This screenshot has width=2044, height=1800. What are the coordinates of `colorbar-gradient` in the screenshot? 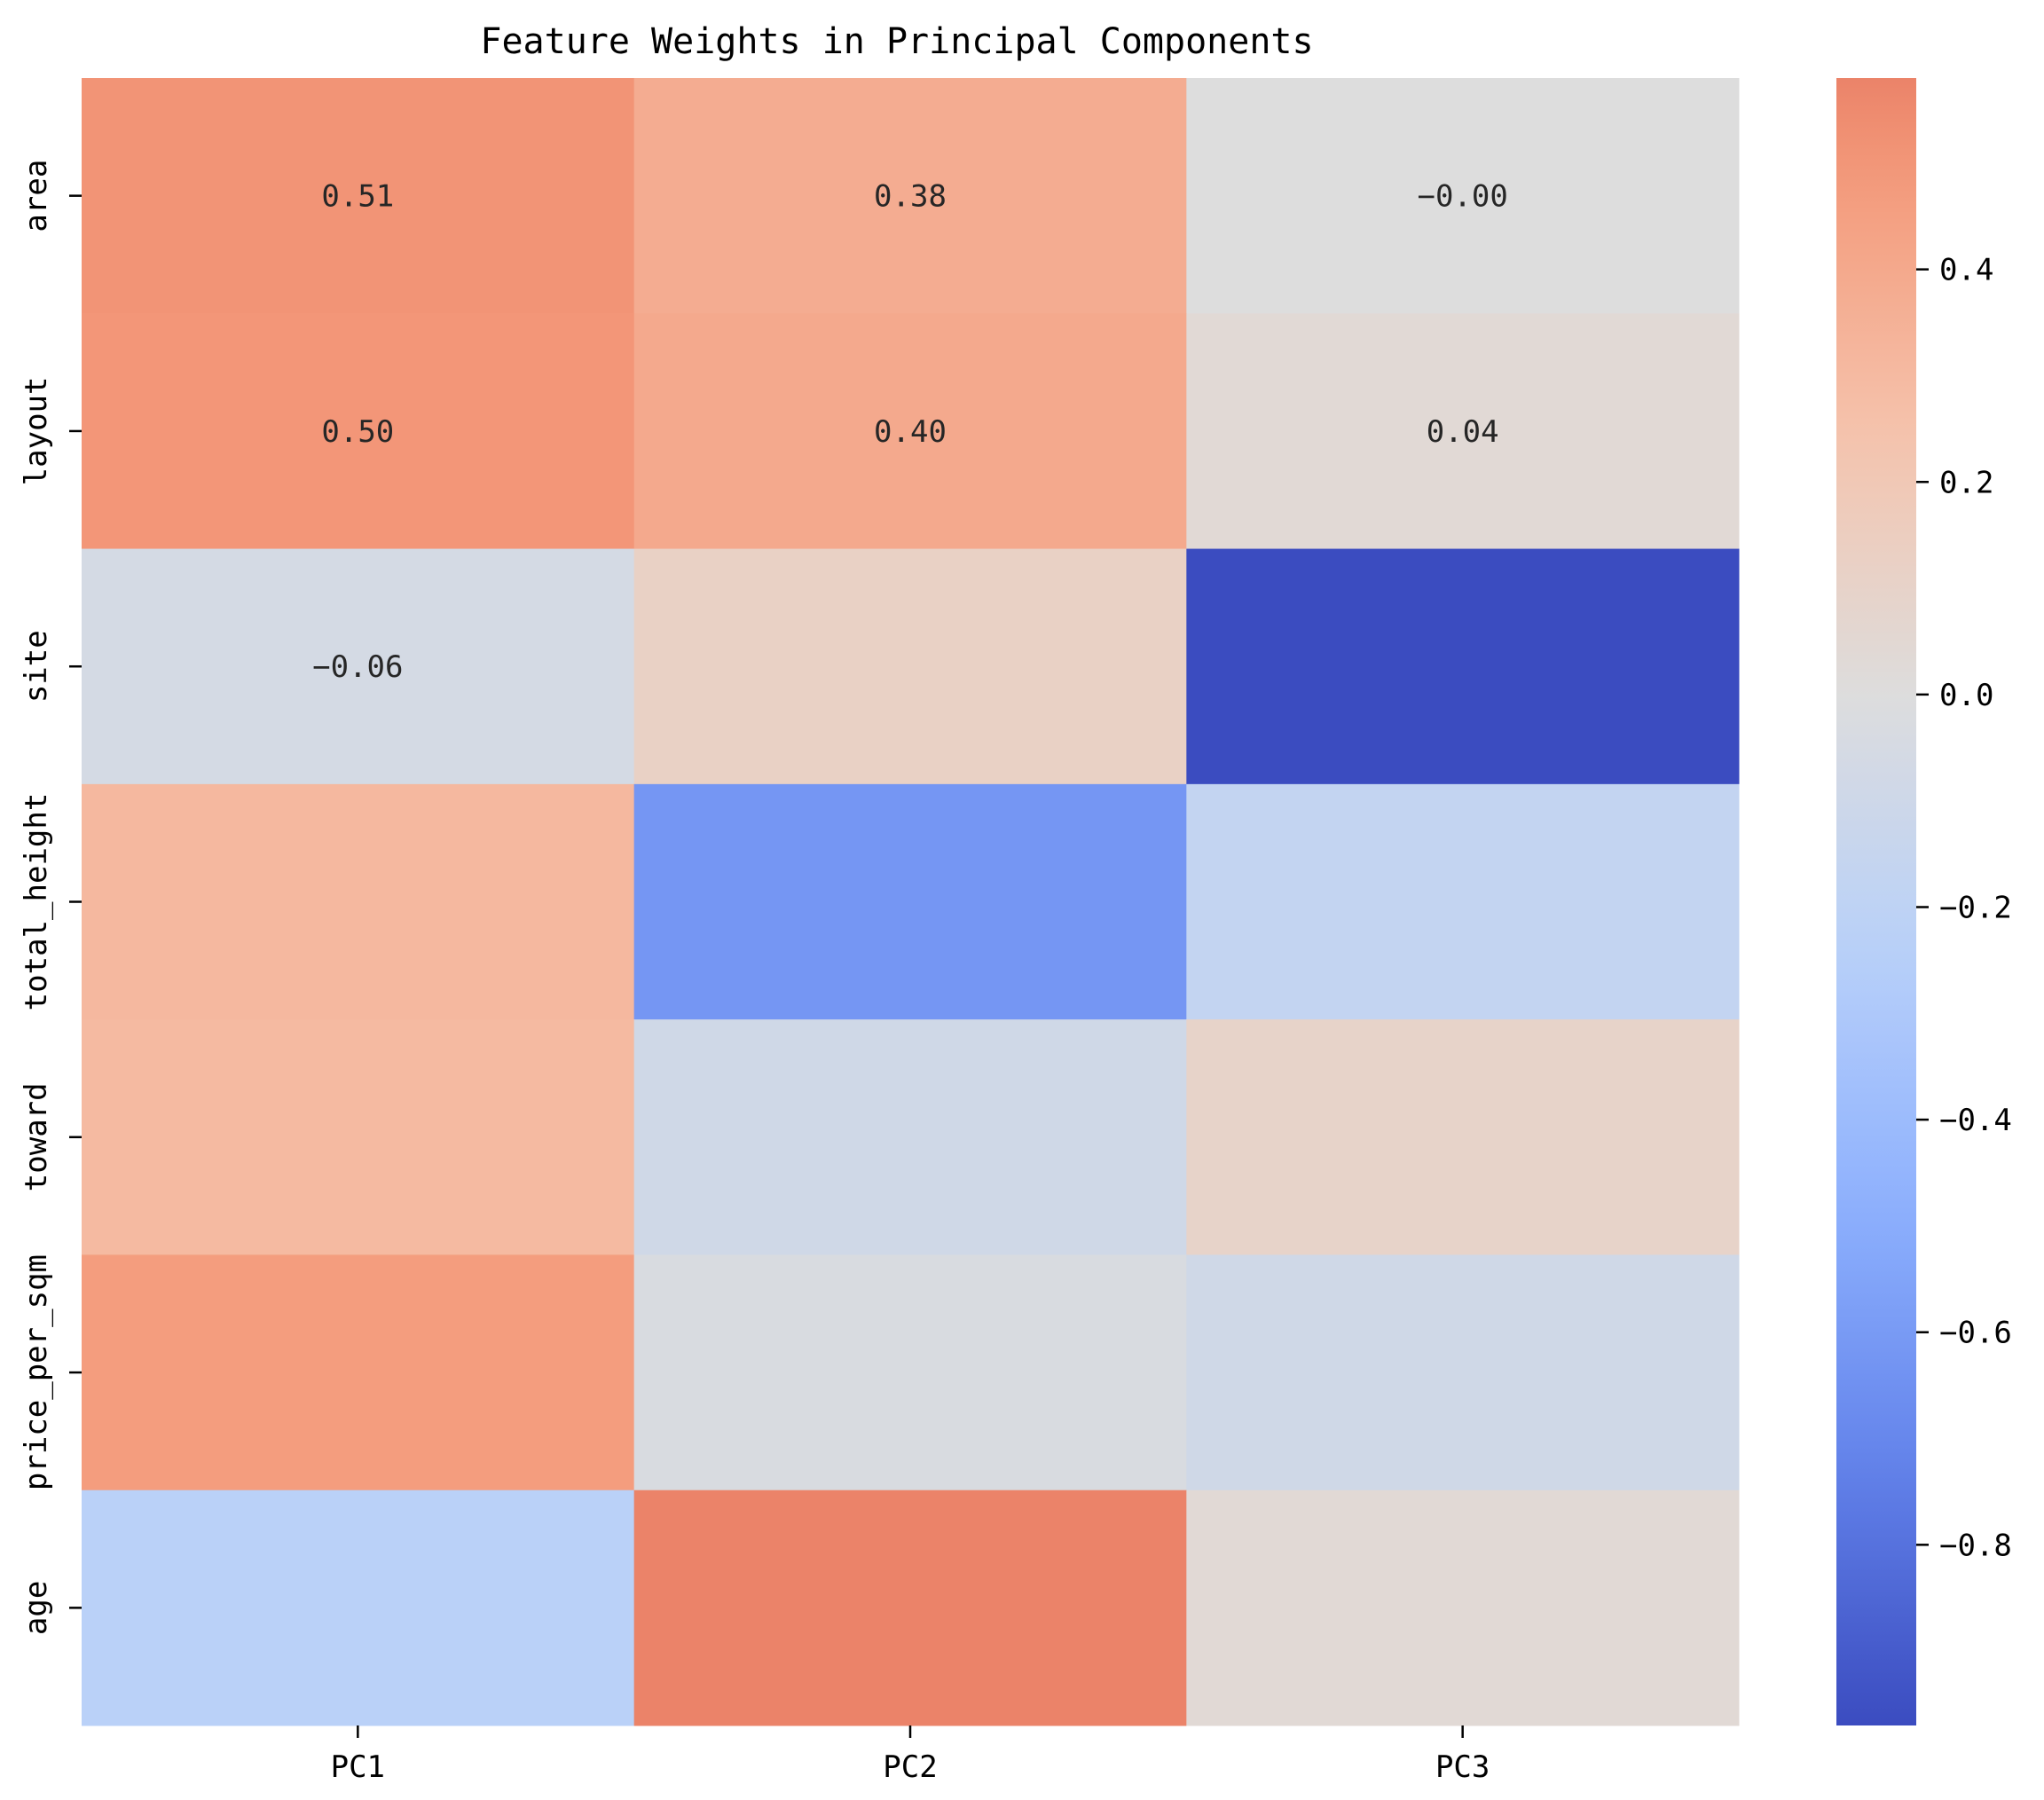 It's located at (1876, 901).